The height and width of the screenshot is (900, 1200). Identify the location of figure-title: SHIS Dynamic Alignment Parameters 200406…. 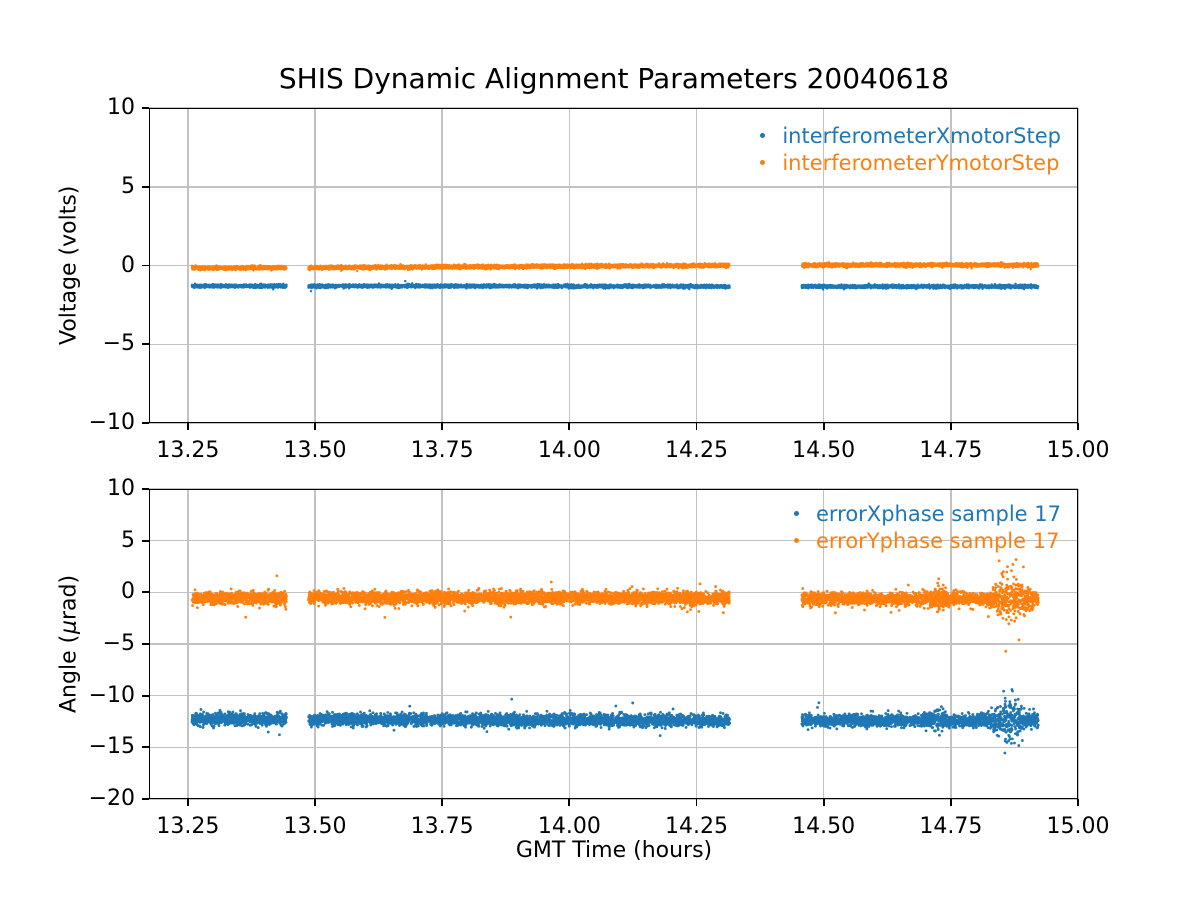
(614, 78).